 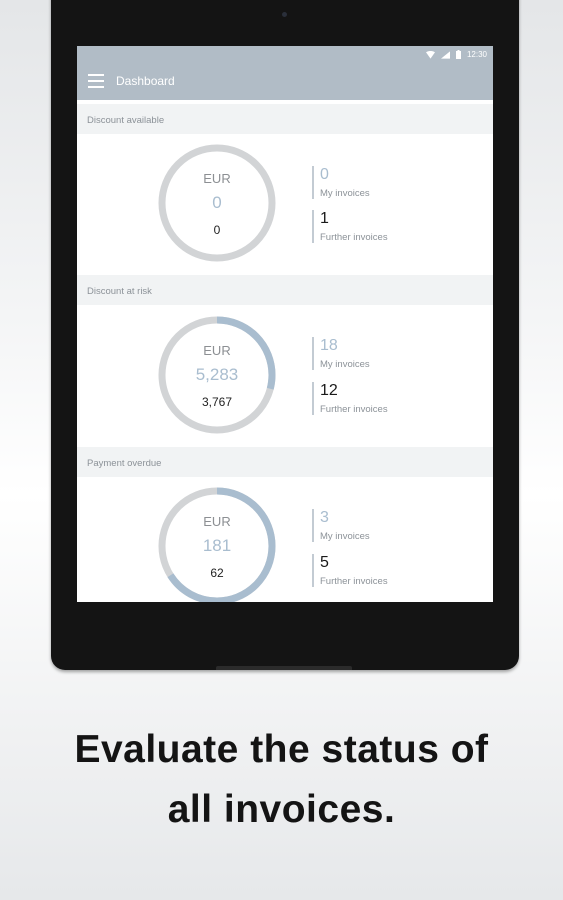 I want to click on donut-payment-overdue: EUR 181 62, so click(x=217, y=544).